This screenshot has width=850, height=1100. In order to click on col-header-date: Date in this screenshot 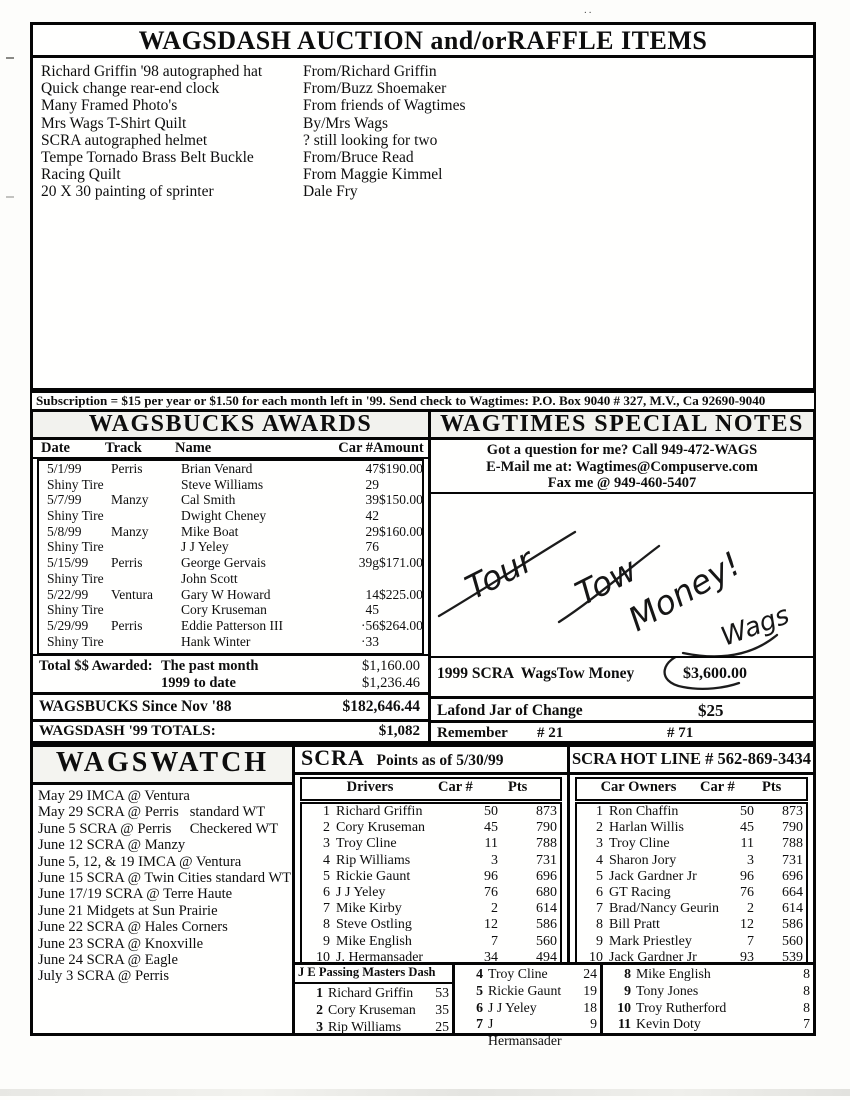, I will do `click(55, 448)`.